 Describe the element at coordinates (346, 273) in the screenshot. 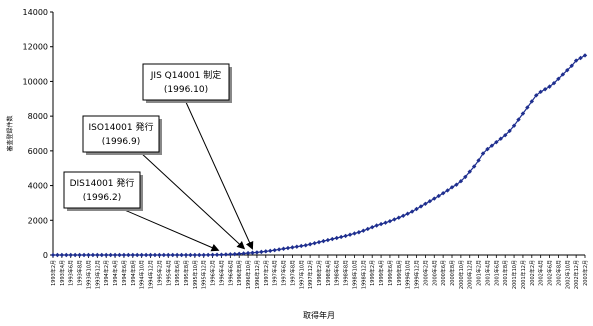

I see `x-tick-label: 1998年8月` at that location.